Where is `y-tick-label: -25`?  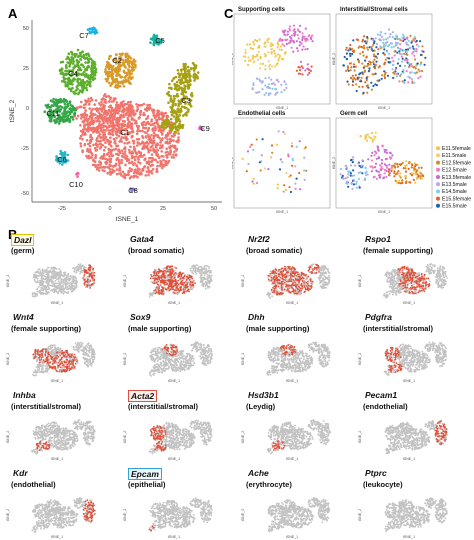
y-tick-label: -25 is located at coordinates (25, 149).